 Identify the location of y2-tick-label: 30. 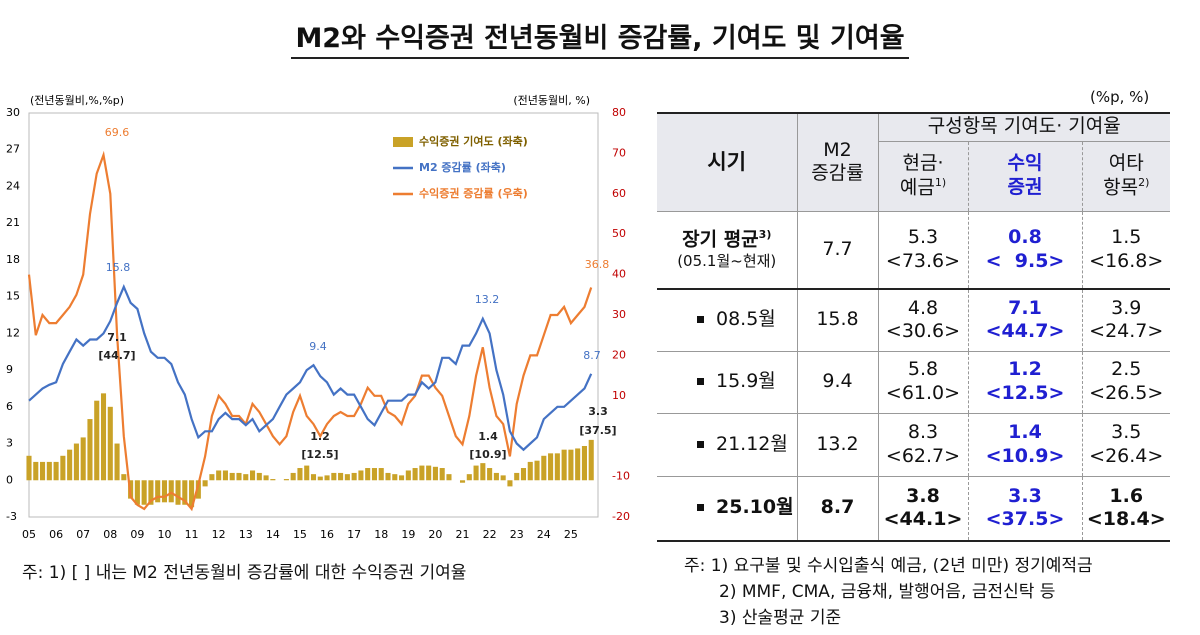
(619, 314).